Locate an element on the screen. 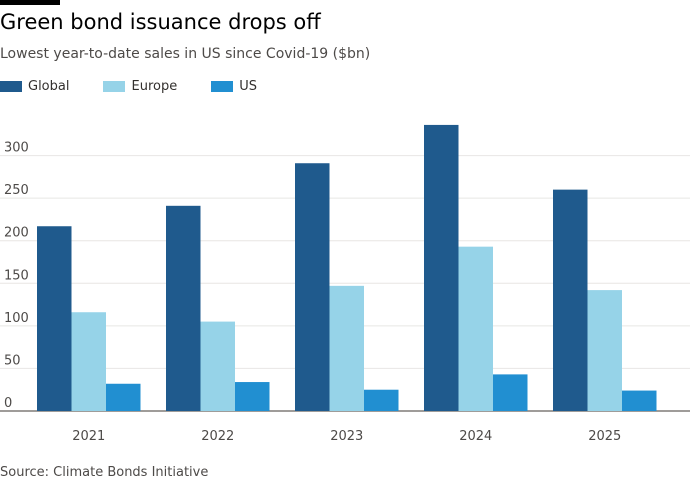 The width and height of the screenshot is (700, 500). y-axis-tick-labels: 0 50 100 150 200 250 300 is located at coordinates (16, 276).